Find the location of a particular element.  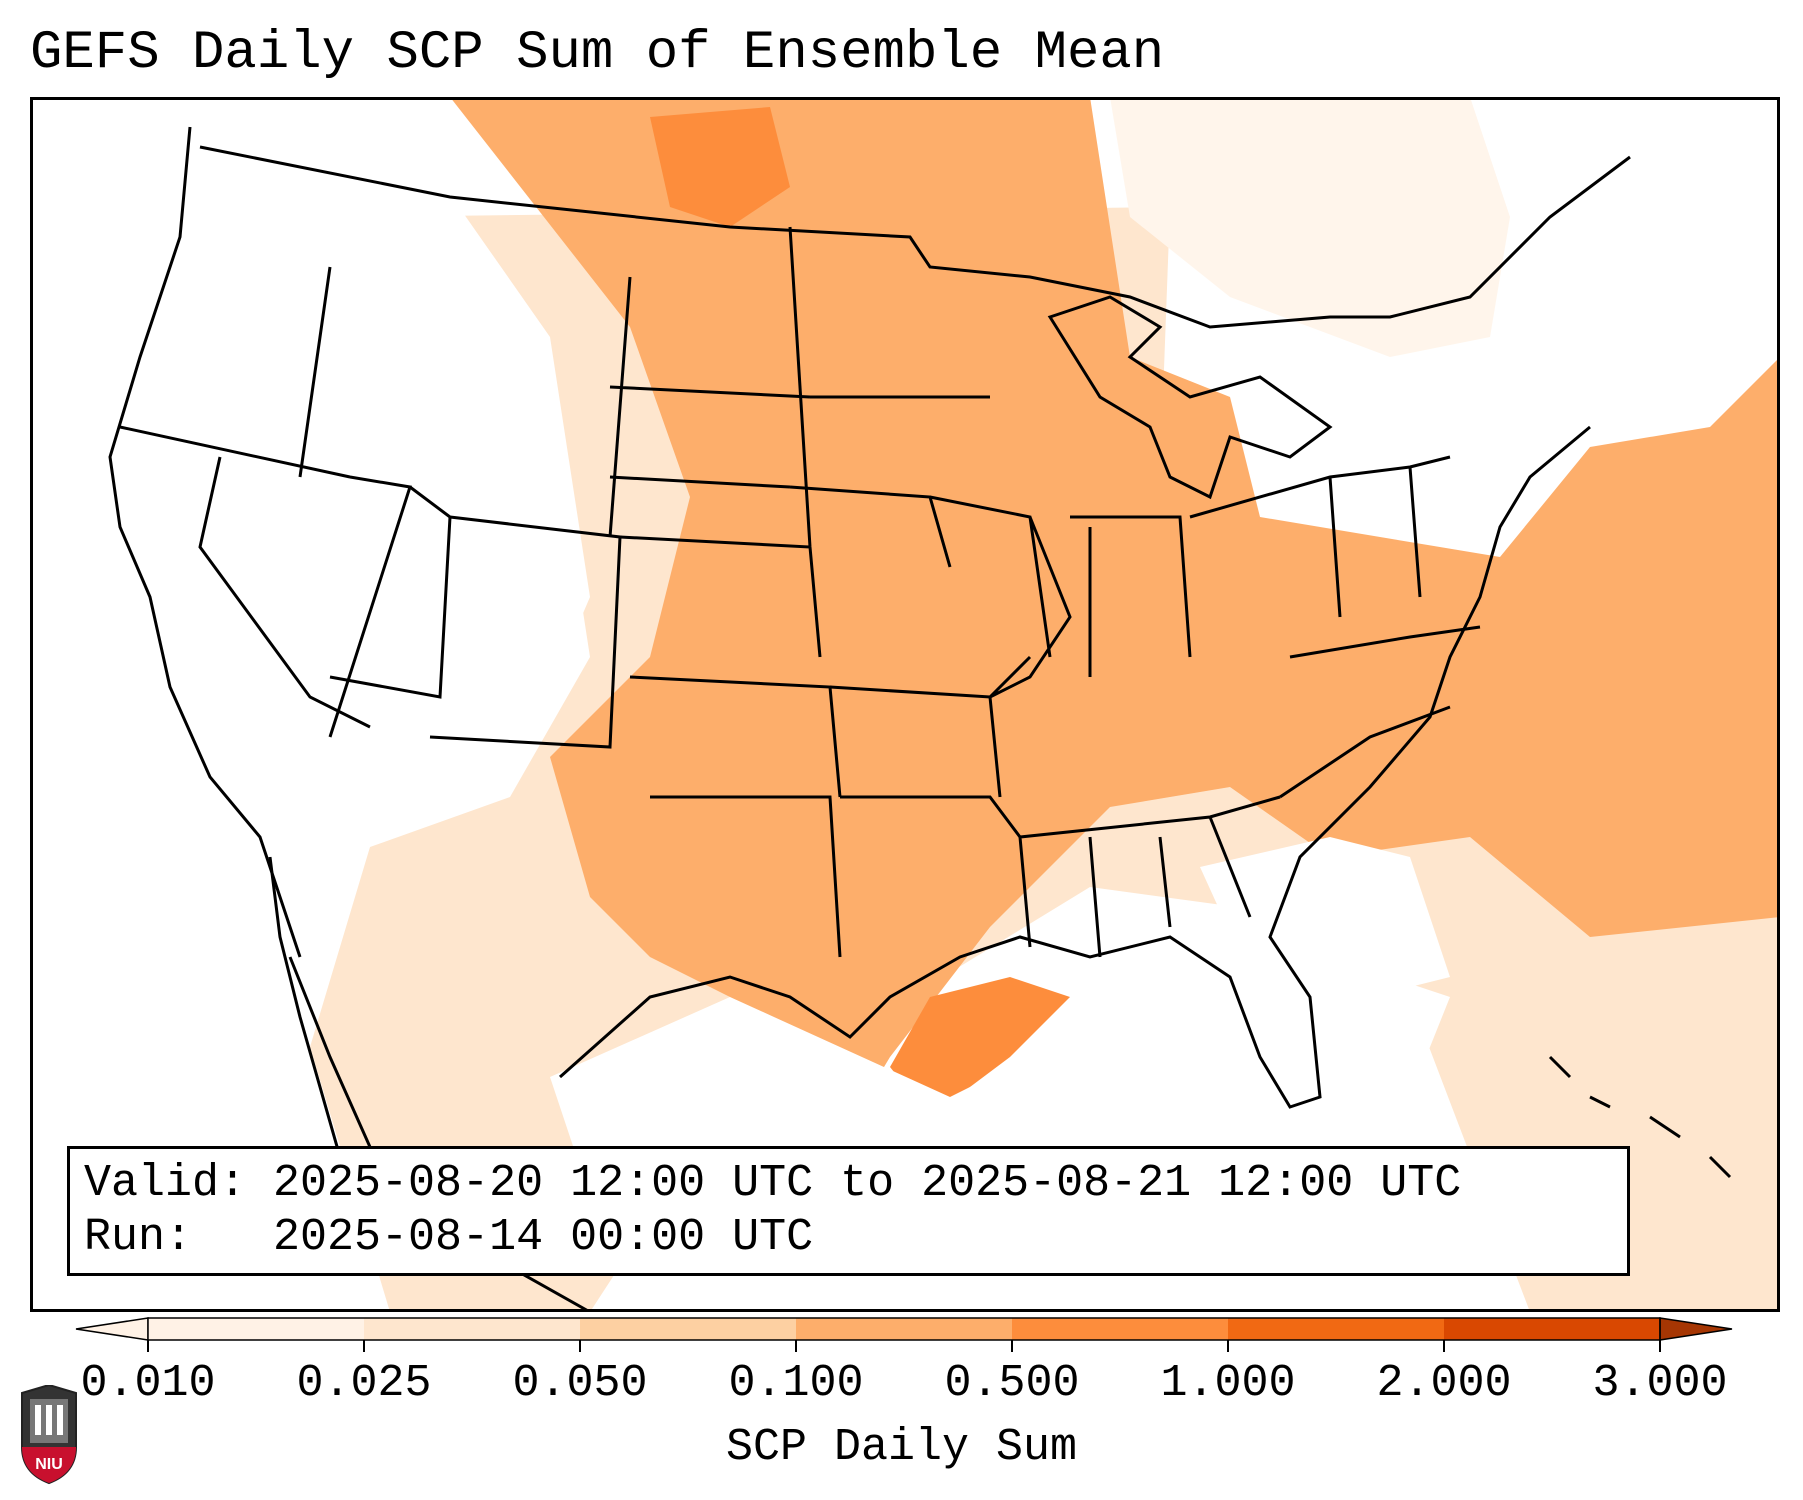

colorbar-tick-label: 3.000 is located at coordinates (1660, 1383).